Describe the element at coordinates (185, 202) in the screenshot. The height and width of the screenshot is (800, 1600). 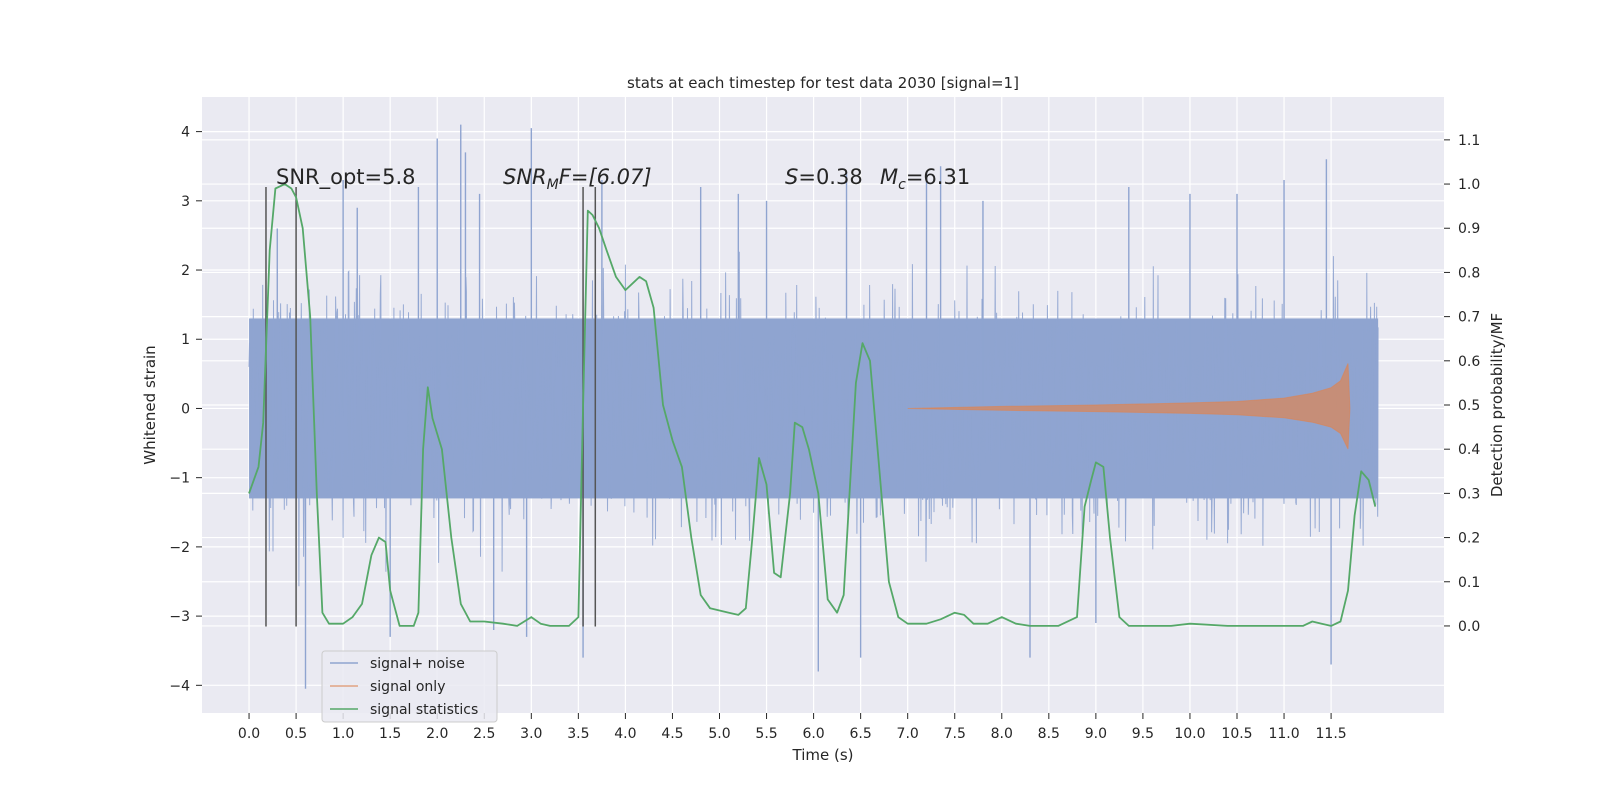
I see `y-tick-label: 3` at that location.